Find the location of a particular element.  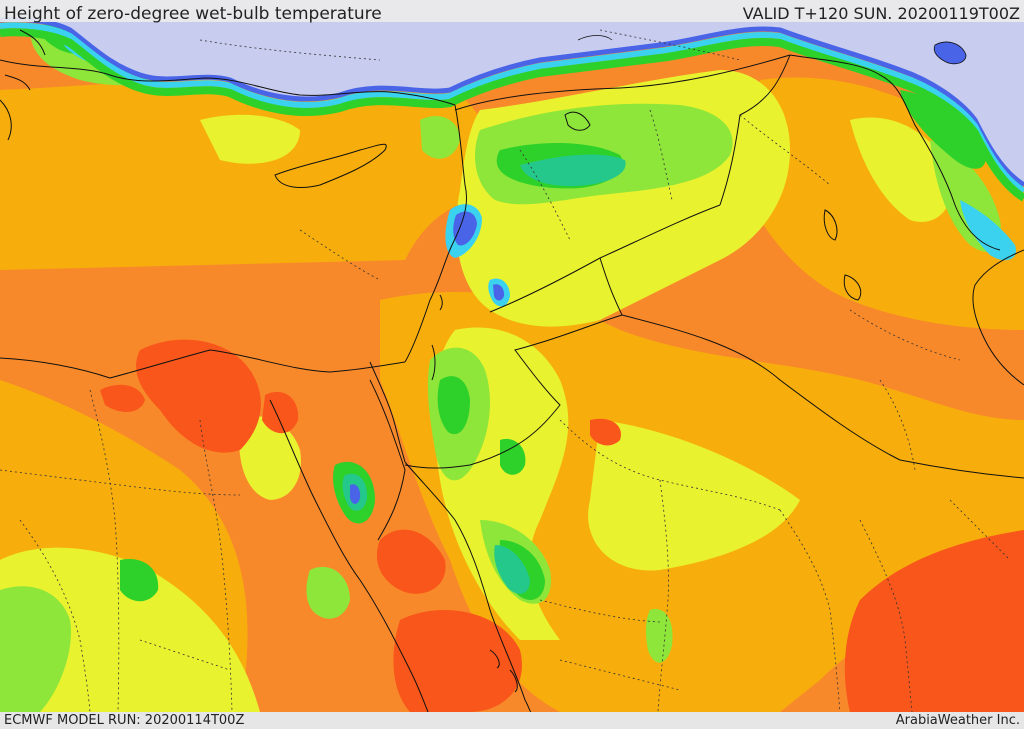

credit-label: ArabiaWeather Inc. is located at coordinates (957, 720).